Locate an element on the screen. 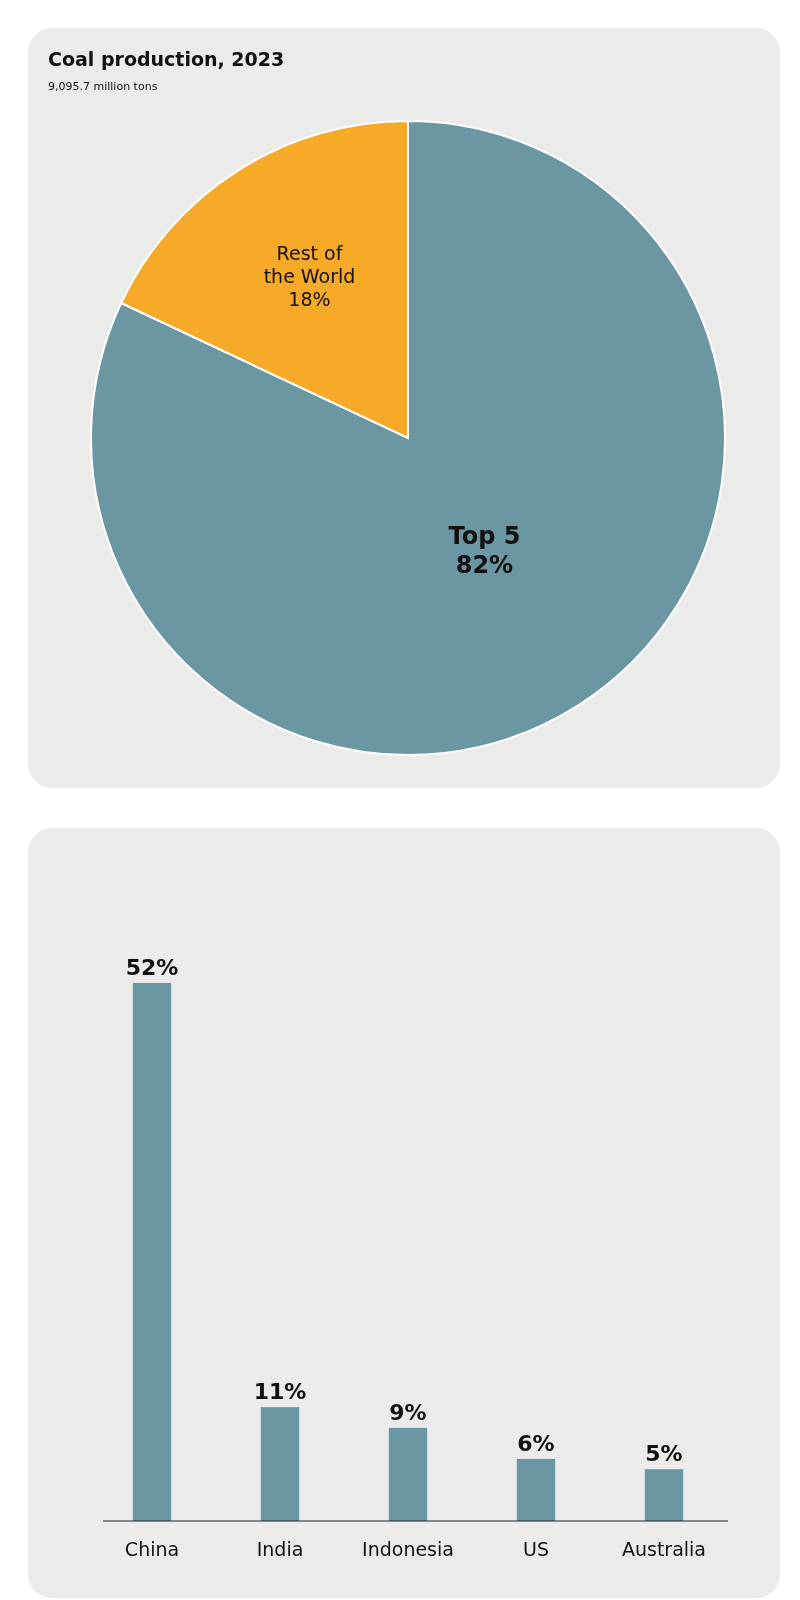 This screenshot has width=800, height=1600. chart-subtitle: 9,095.7 million tons is located at coordinates (103, 86).